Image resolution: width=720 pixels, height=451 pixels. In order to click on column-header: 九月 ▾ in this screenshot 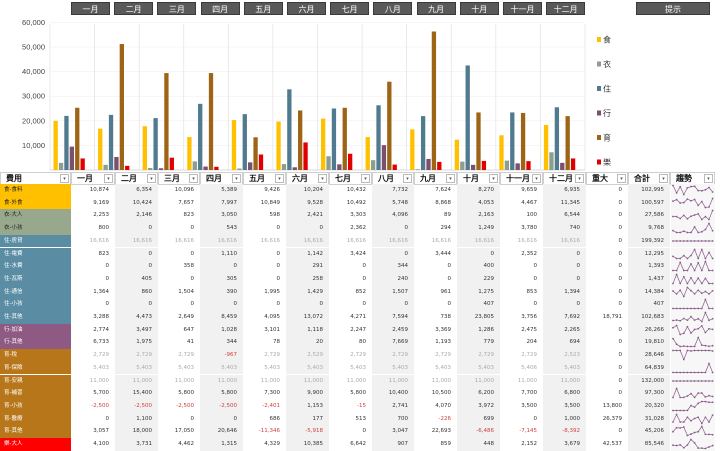, I will do `click(435, 178)`.